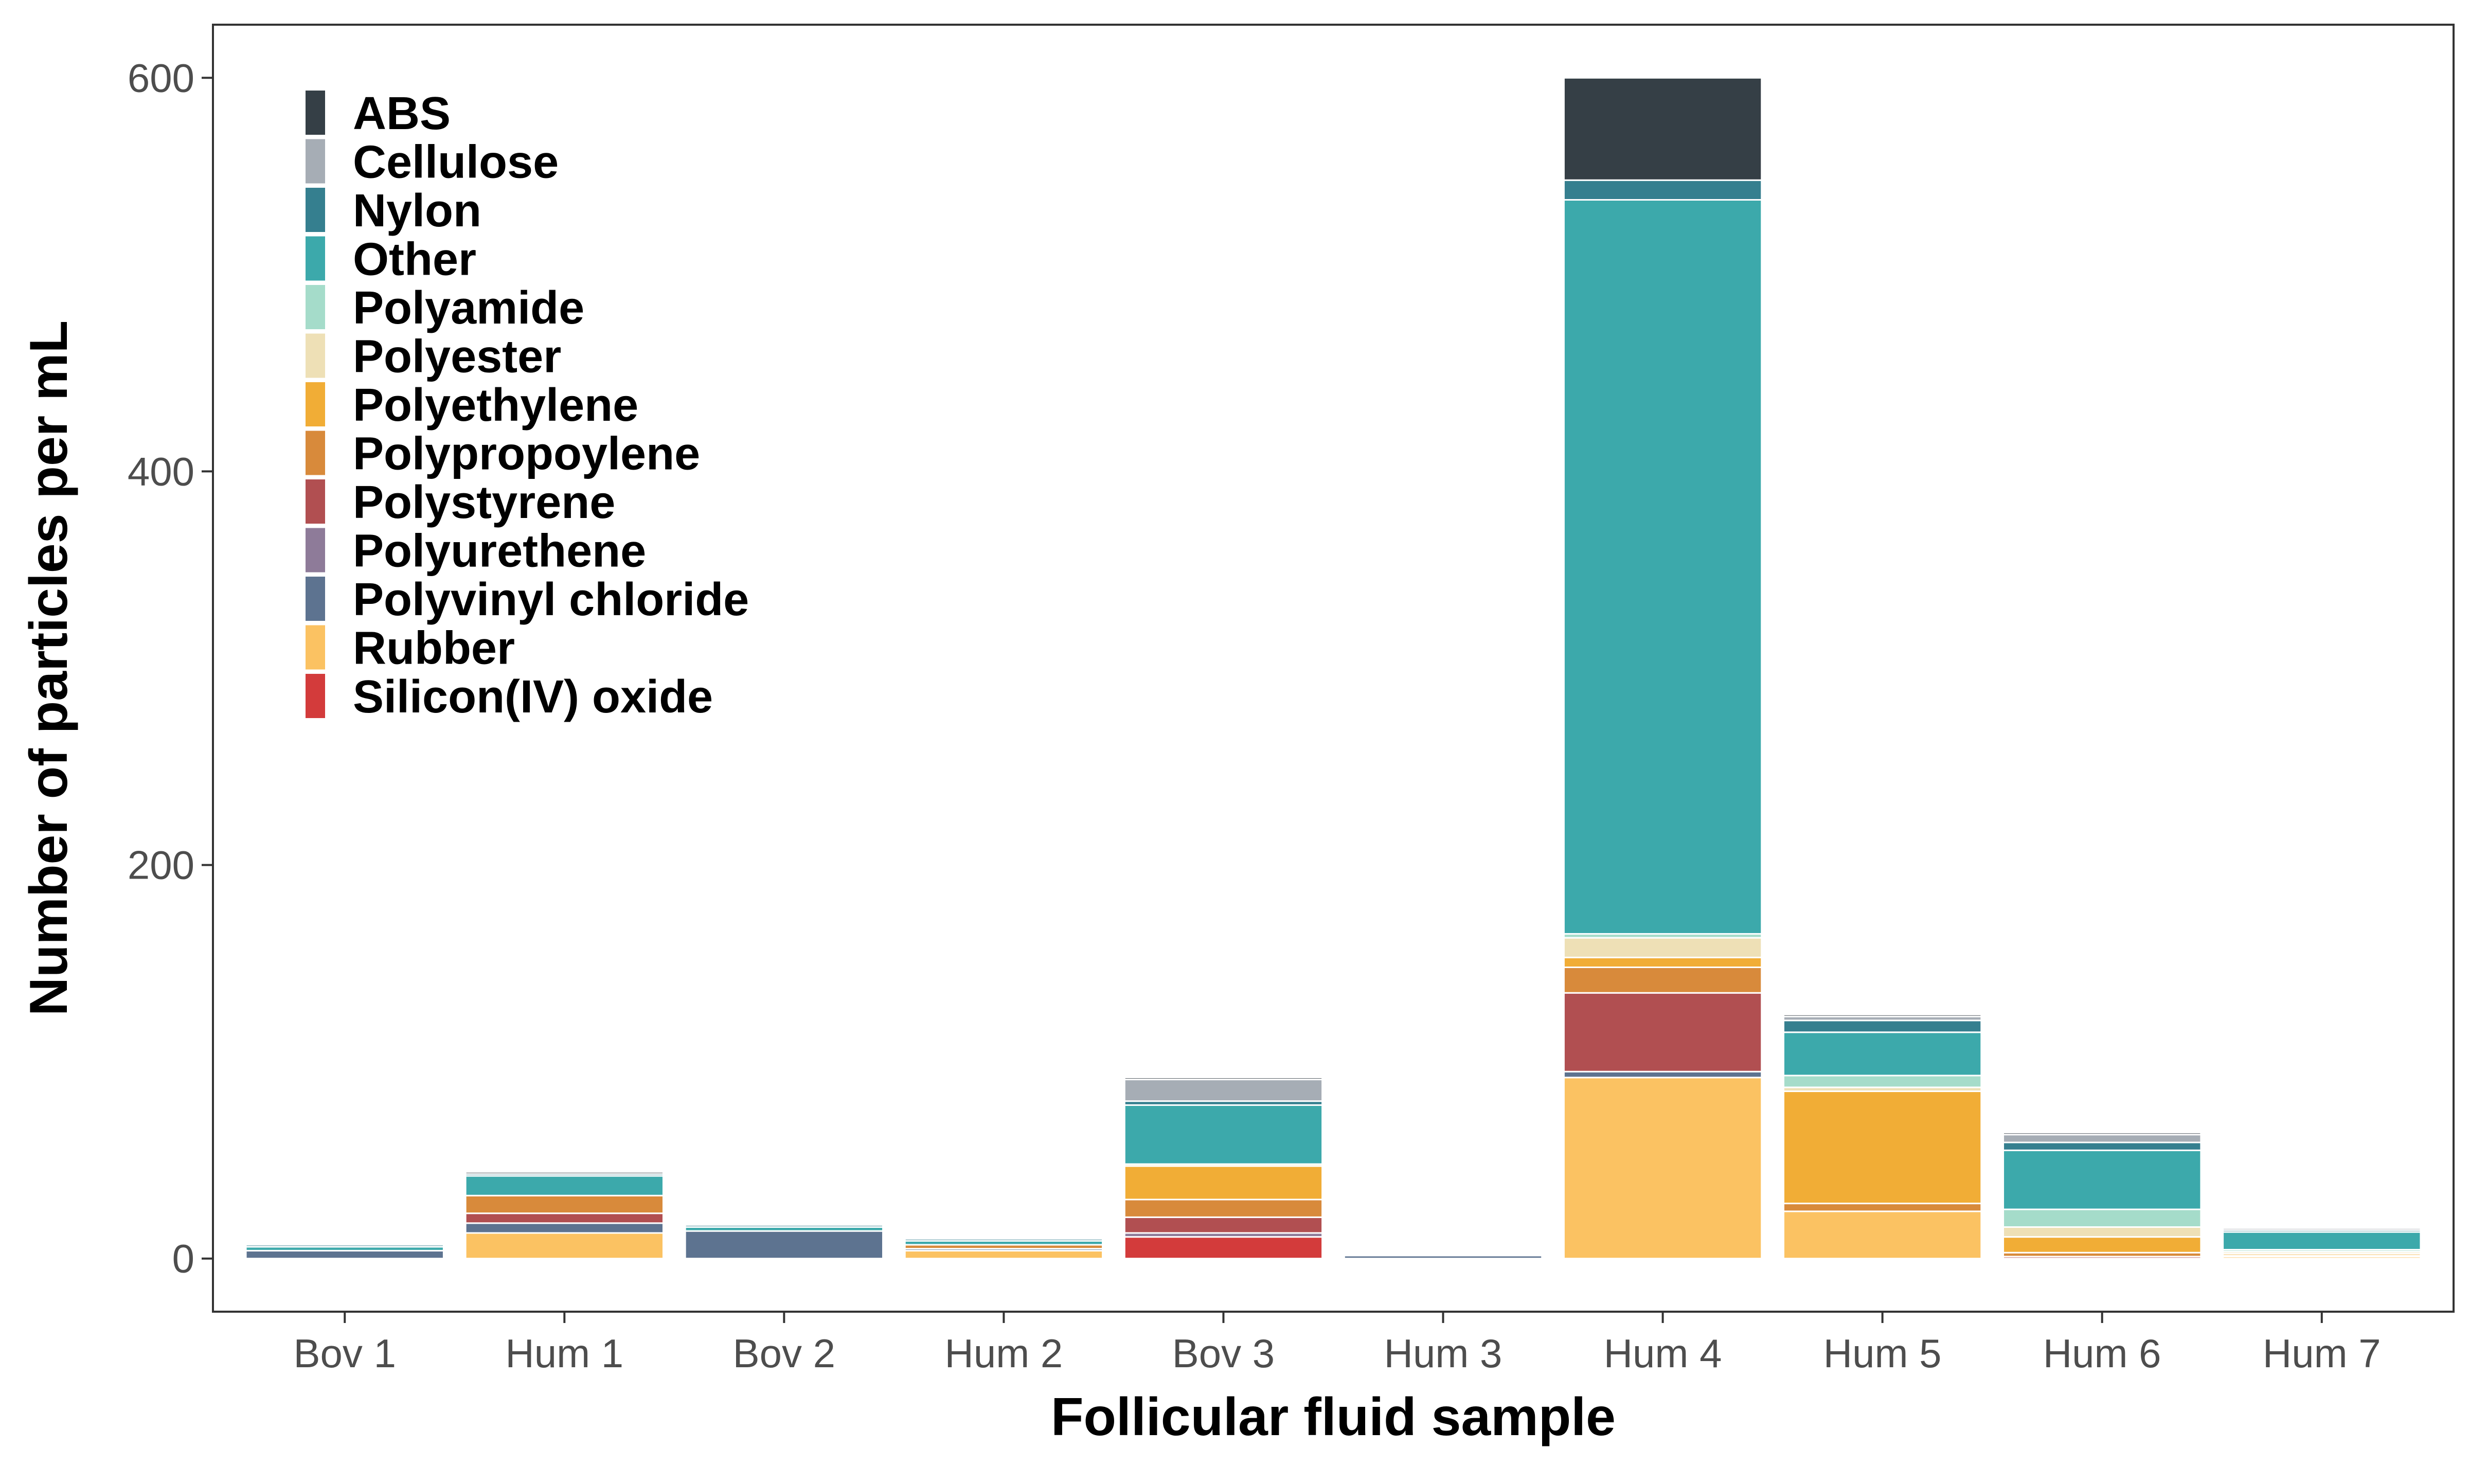 This screenshot has width=2469, height=1484. Describe the element at coordinates (315, 258) in the screenshot. I see `legend-key-other` at that location.